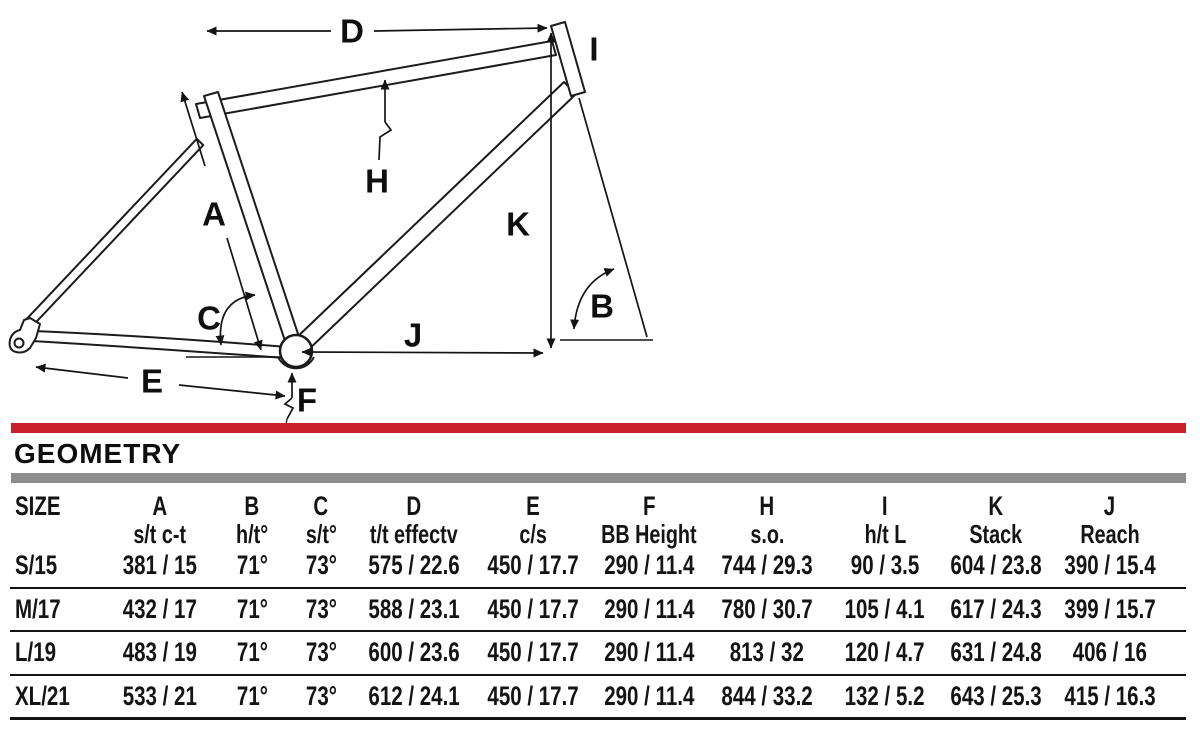  Describe the element at coordinates (767, 506) in the screenshot. I see `col-header-letter-H: H` at that location.